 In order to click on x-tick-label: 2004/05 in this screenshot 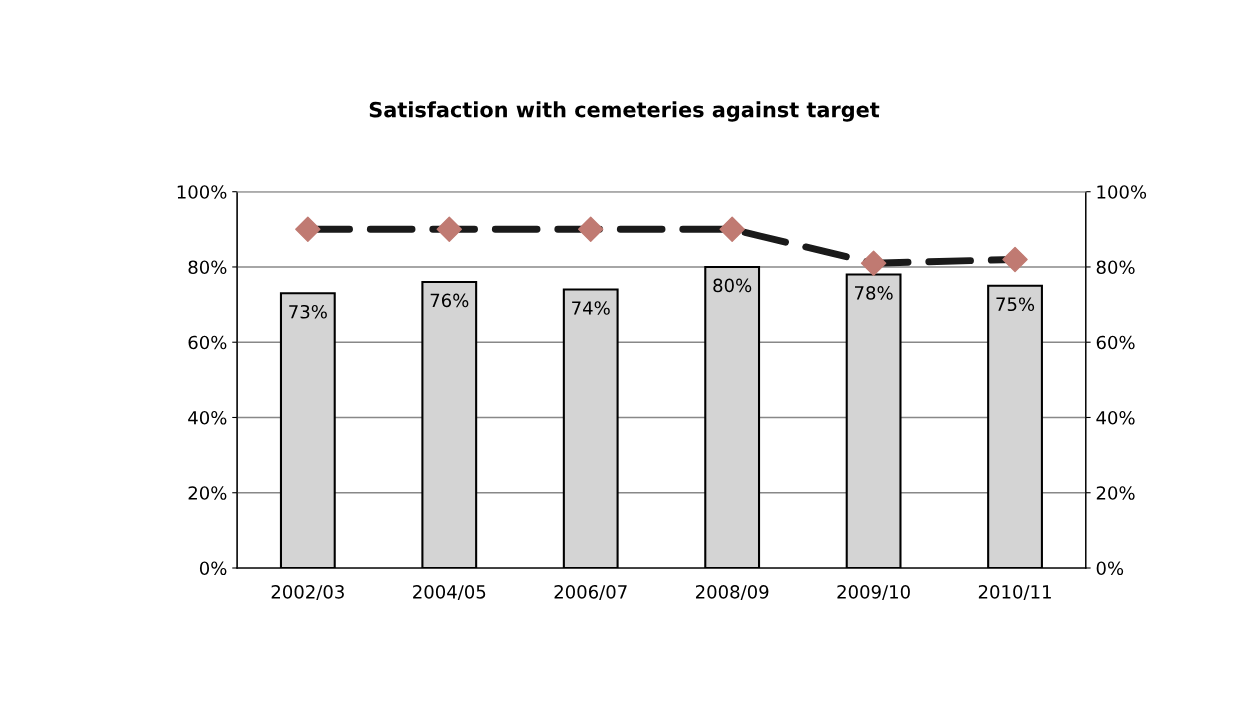, I will do `click(449, 592)`.